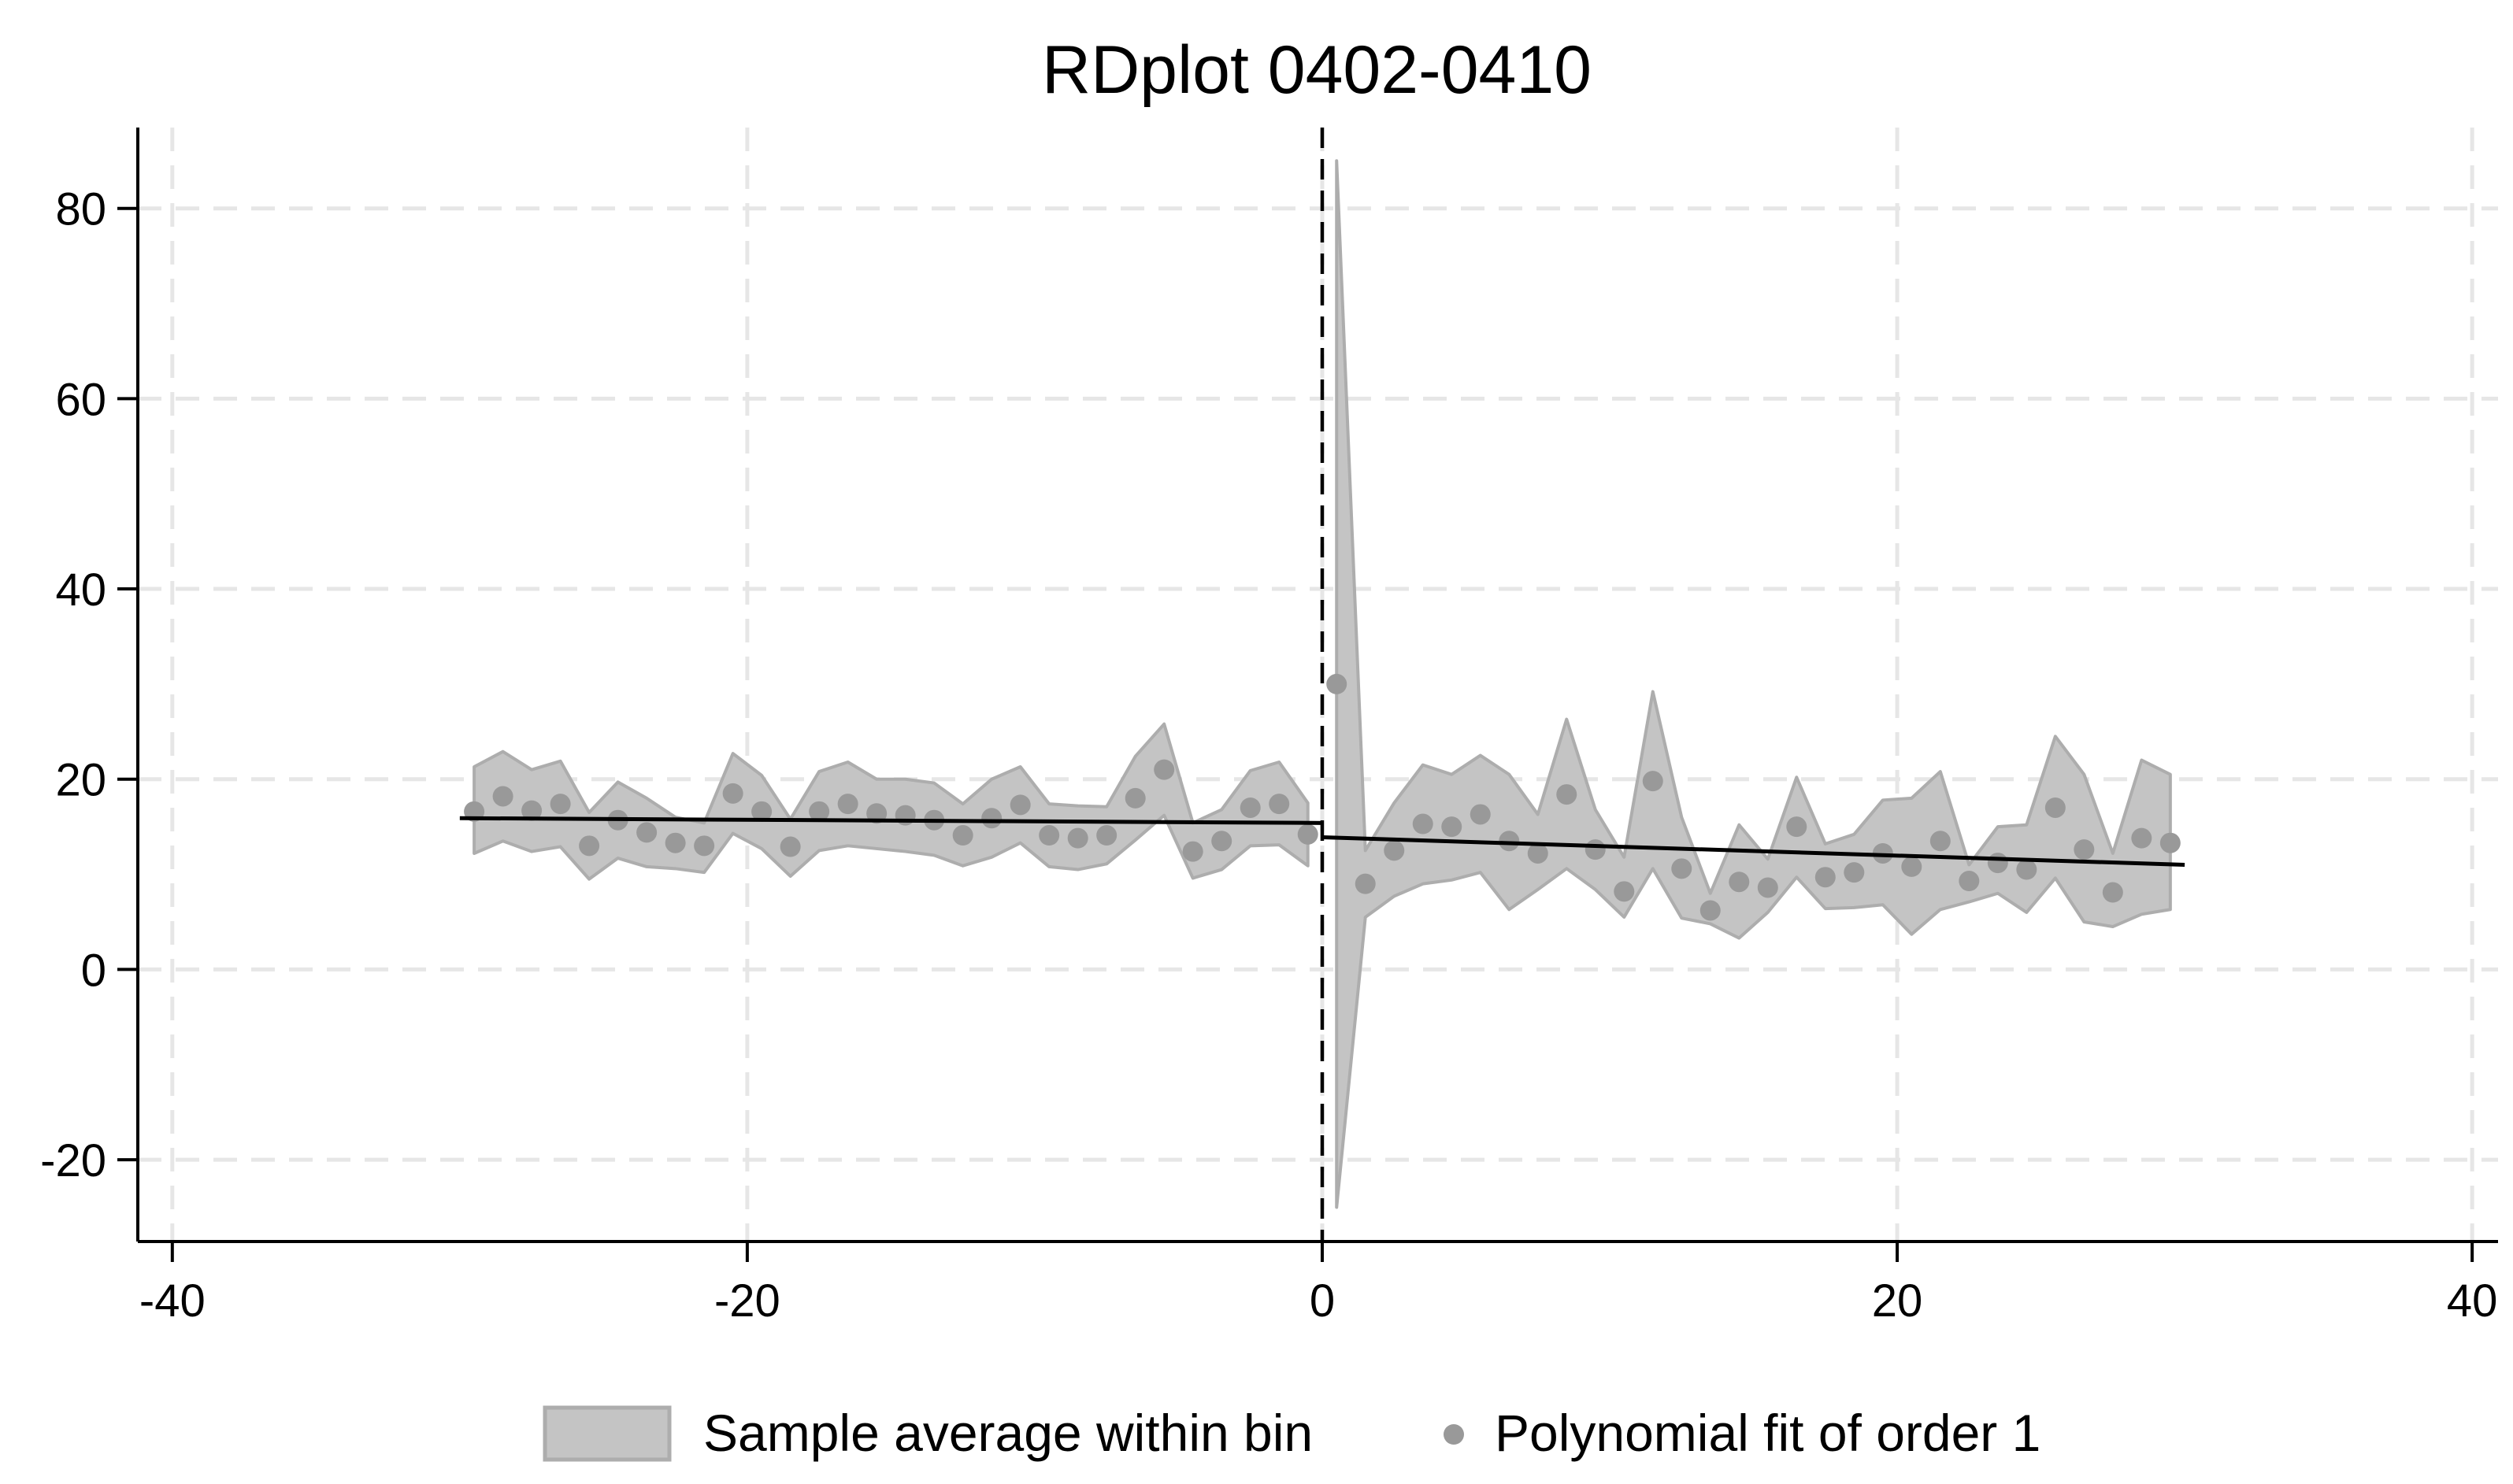 This screenshot has height=1484, width=2513. I want to click on x-tick-label: -40, so click(172, 1301).